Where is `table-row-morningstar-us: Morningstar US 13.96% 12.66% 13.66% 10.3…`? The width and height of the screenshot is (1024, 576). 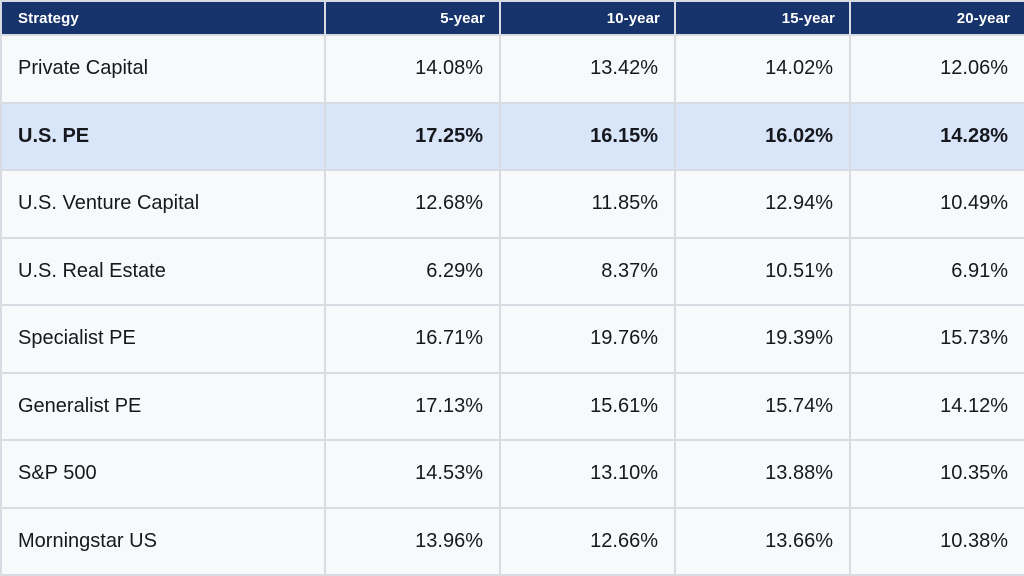
table-row-morningstar-us: Morningstar US 13.96% 12.66% 13.66% 10.3… is located at coordinates (512, 541).